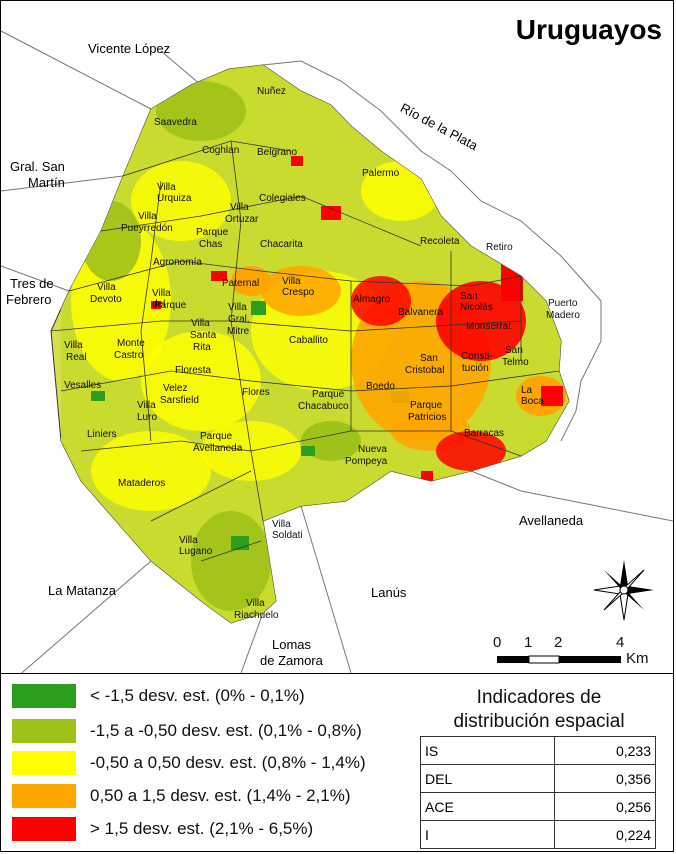  What do you see at coordinates (212, 232) in the screenshot?
I see `label-parque-chas-1: Parque` at bounding box center [212, 232].